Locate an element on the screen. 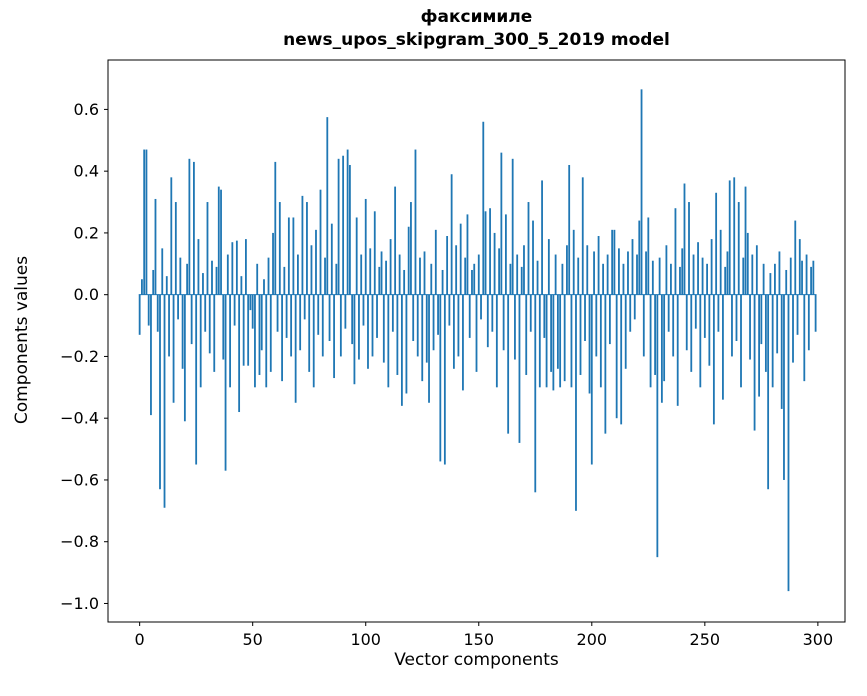 Image resolution: width=867 pixels, height=696 pixels. y-tick-label: −0.4 is located at coordinates (79, 418).